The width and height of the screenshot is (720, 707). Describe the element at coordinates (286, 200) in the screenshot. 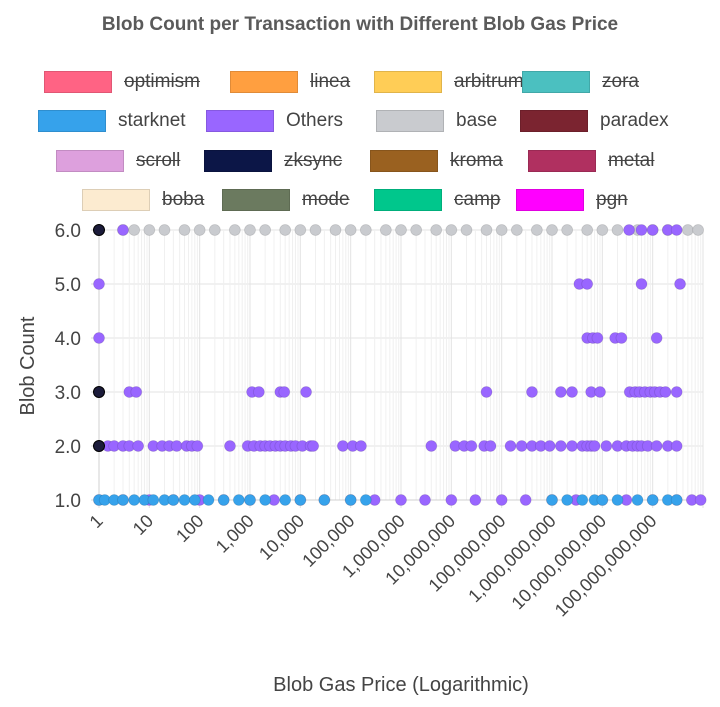

I see `legend-item-mode: mode` at that location.